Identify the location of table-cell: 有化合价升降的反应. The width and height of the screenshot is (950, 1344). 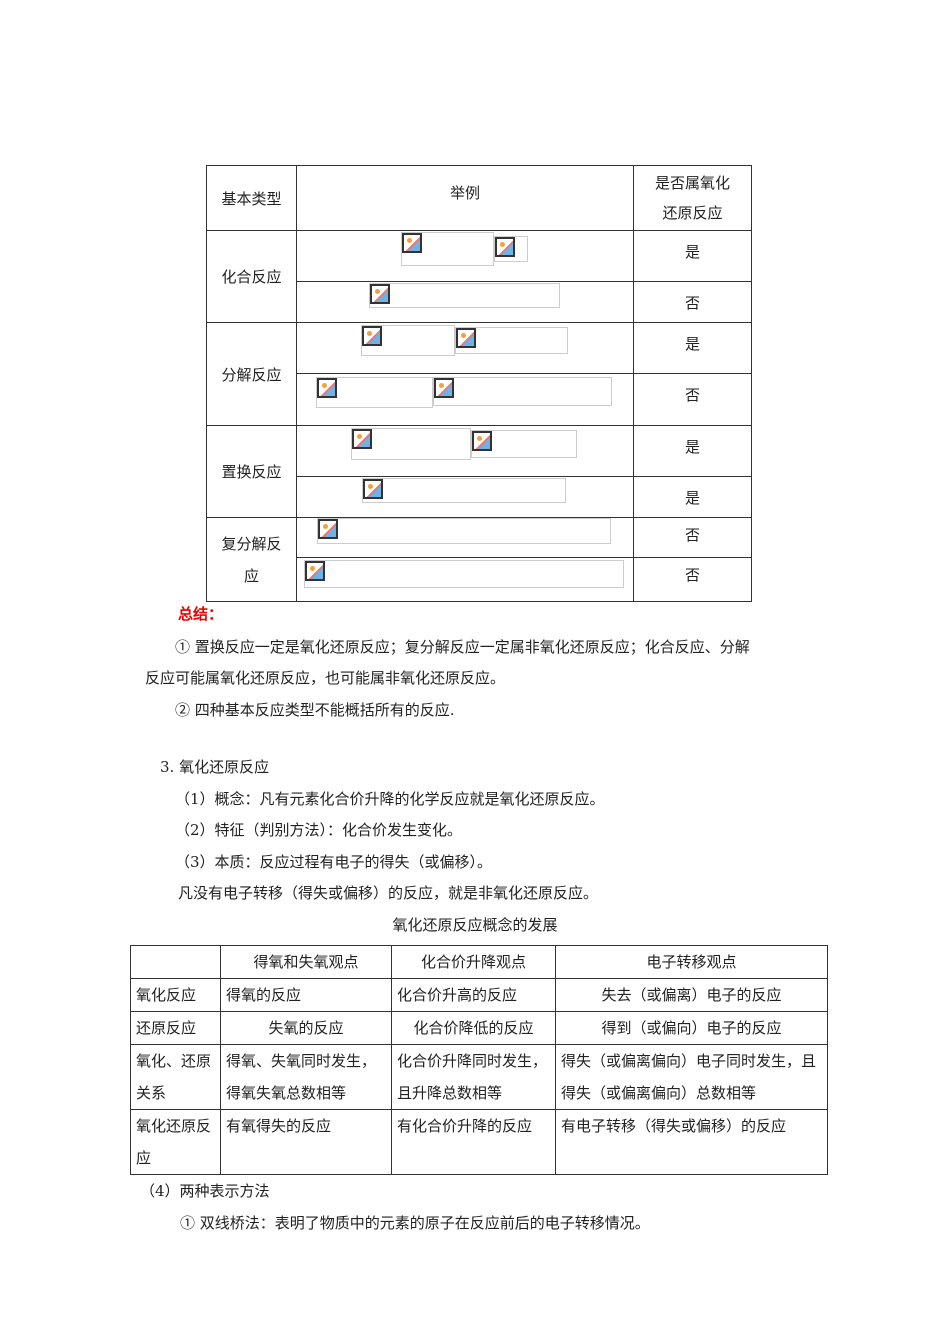
(473, 1142).